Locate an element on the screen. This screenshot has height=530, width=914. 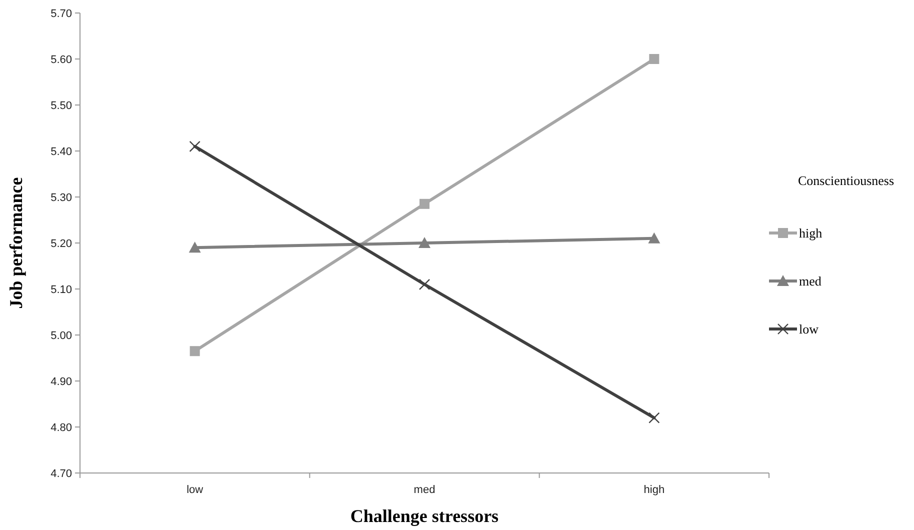
legend-label: med is located at coordinates (810, 281).